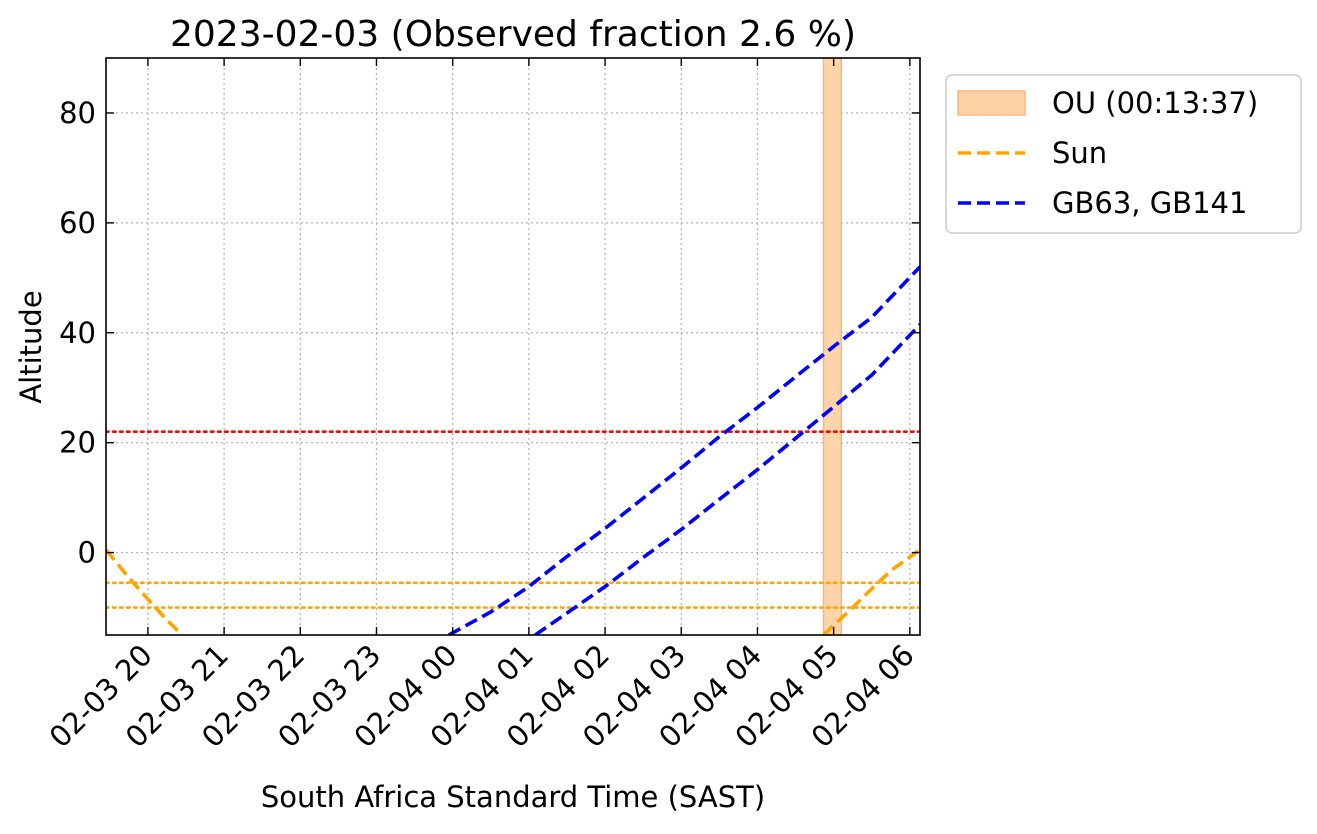 The width and height of the screenshot is (1317, 834). Describe the element at coordinates (991, 103) in the screenshot. I see `legend-swatch-patch` at that location.